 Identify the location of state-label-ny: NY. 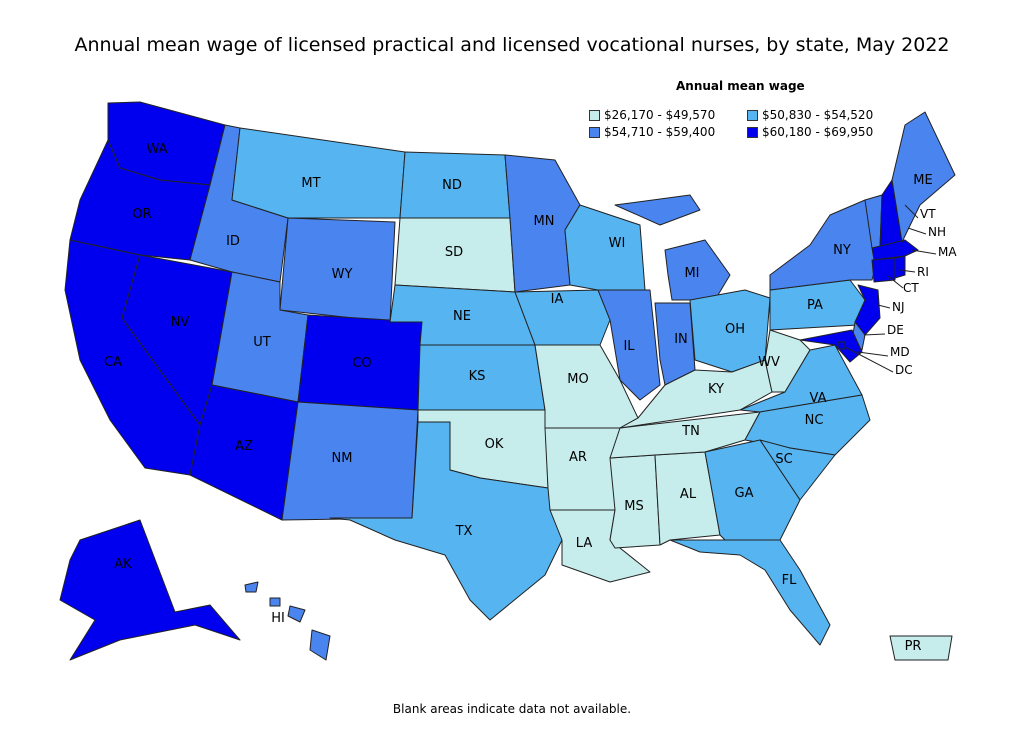
(842, 250).